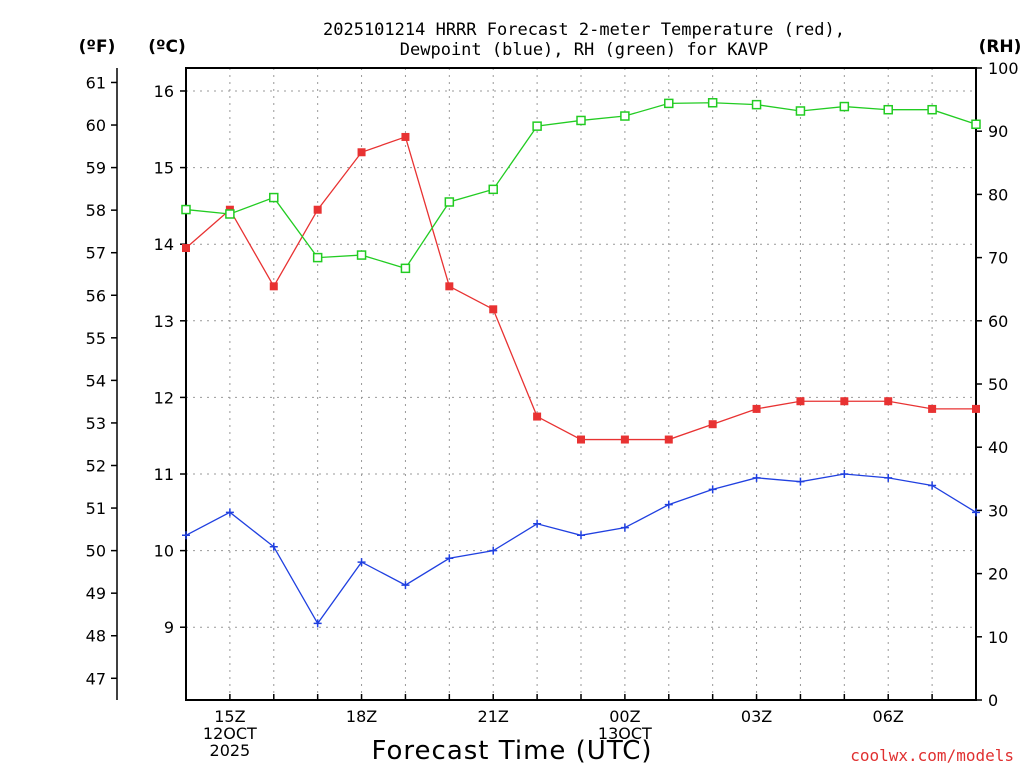  What do you see at coordinates (888, 716) in the screenshot?
I see `x-tick-label: 06Z` at bounding box center [888, 716].